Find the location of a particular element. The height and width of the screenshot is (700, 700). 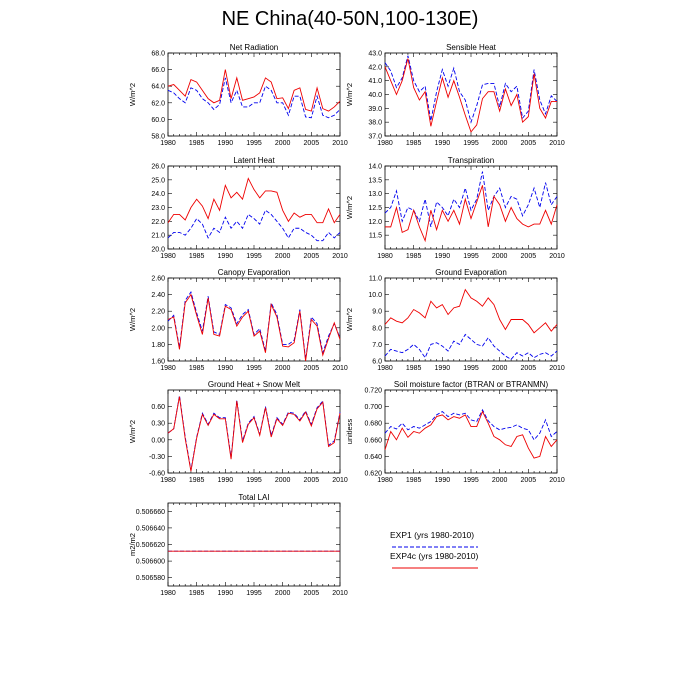

y-tick-label: 0.660 is located at coordinates (373, 440).